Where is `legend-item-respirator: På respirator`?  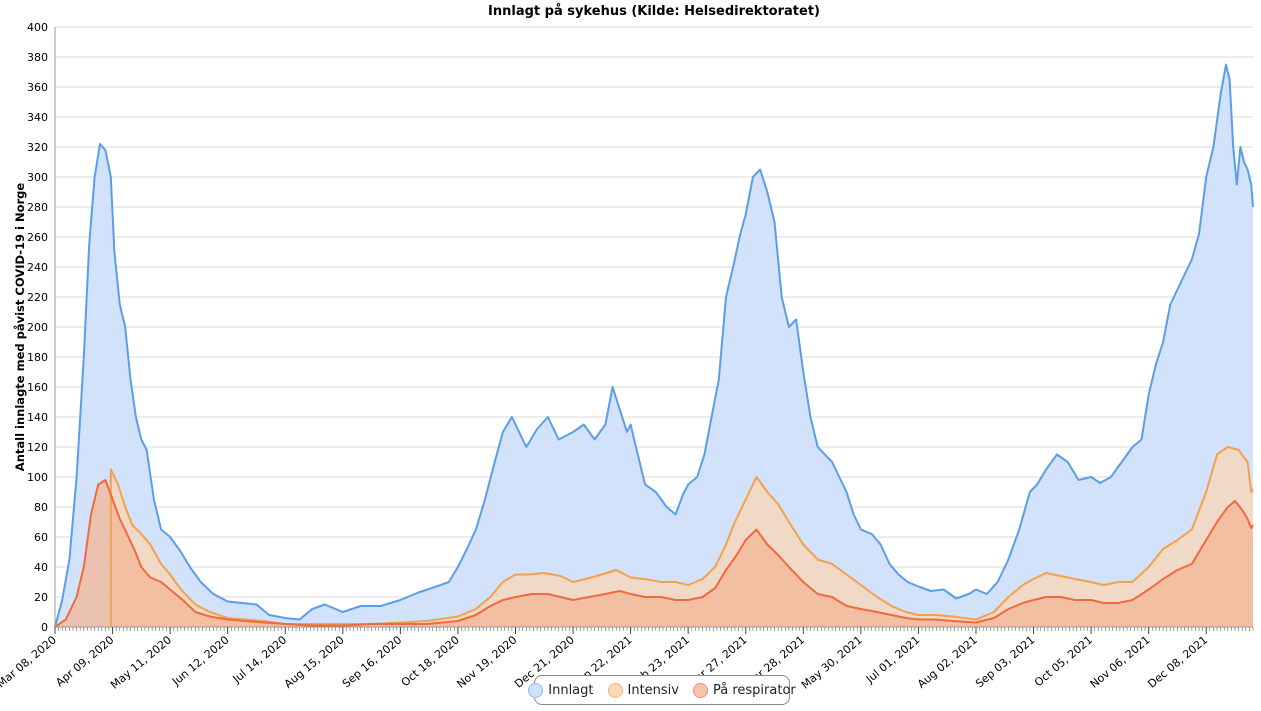
legend-item-respirator: På respirator is located at coordinates (744, 690).